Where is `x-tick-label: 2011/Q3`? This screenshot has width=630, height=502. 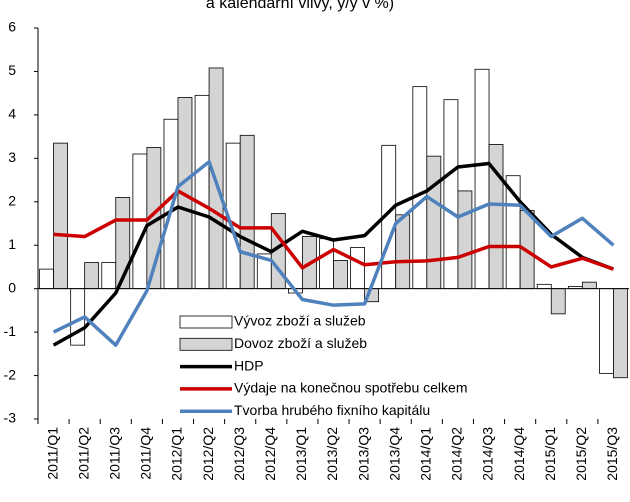
x-tick-label: 2011/Q3 is located at coordinates (114, 453).